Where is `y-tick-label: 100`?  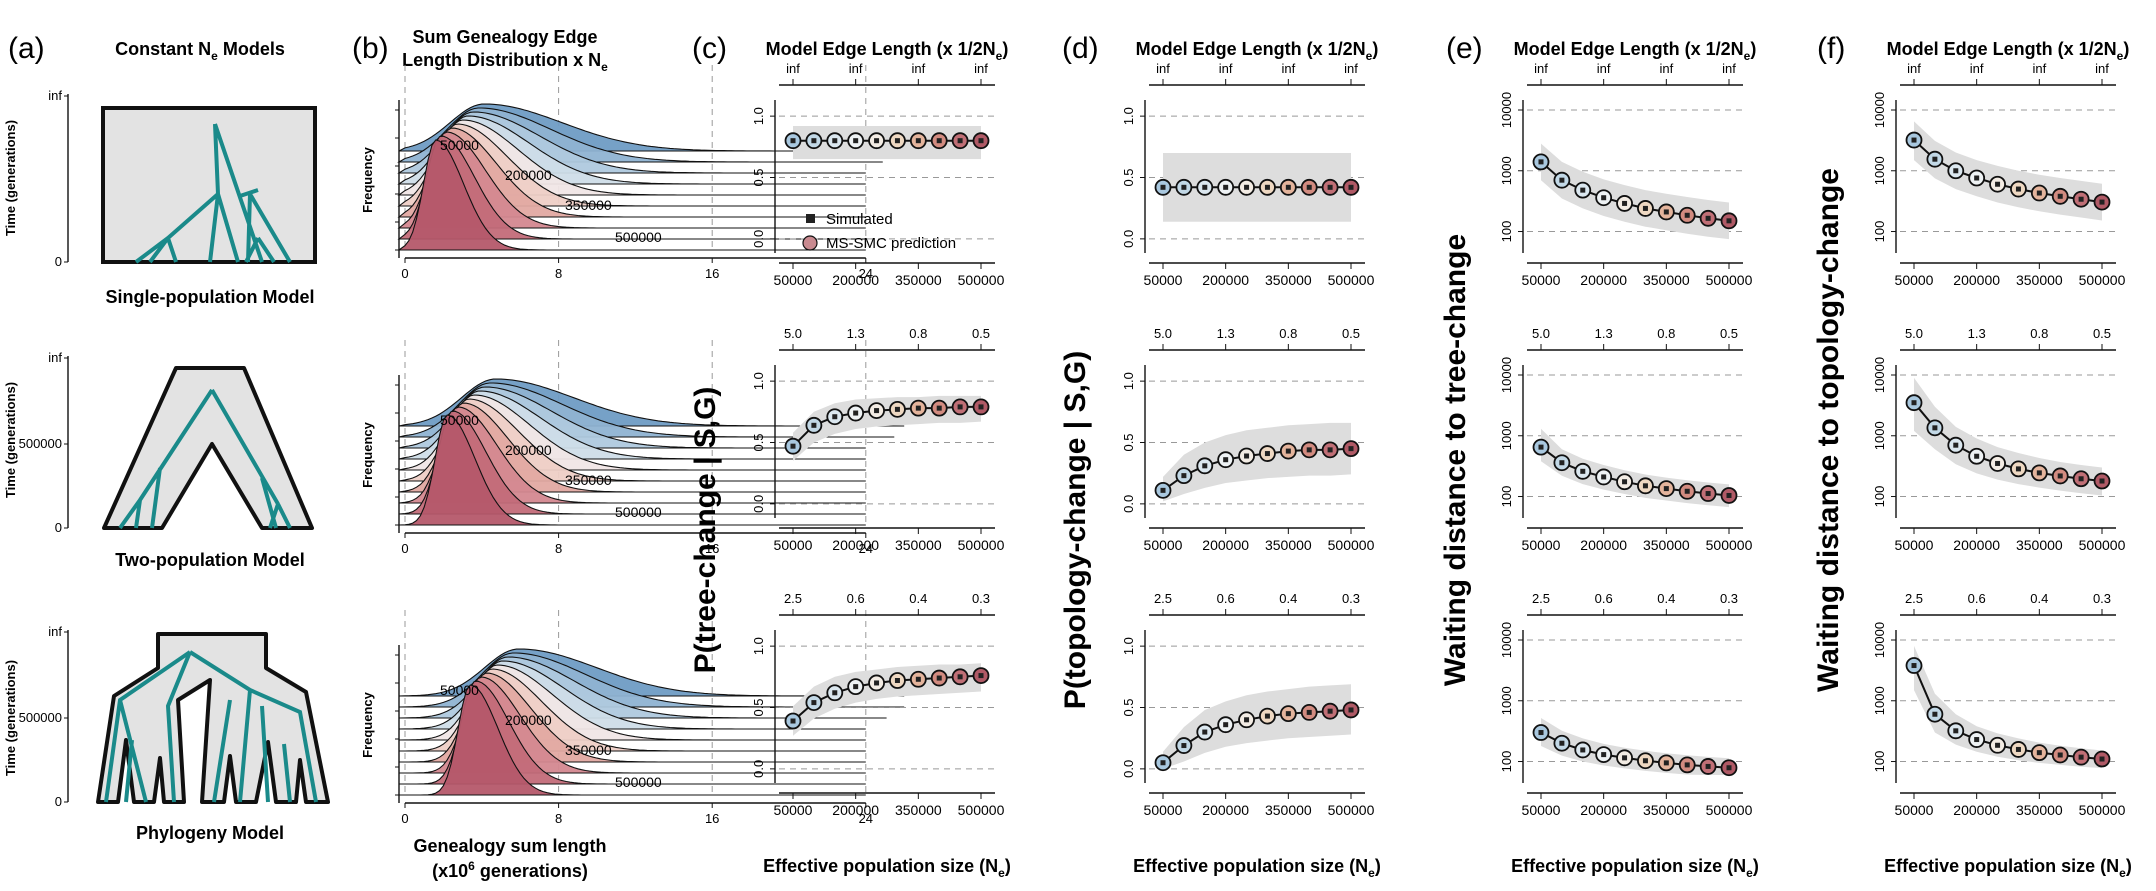
y-tick-label: 100 is located at coordinates (1879, 232).